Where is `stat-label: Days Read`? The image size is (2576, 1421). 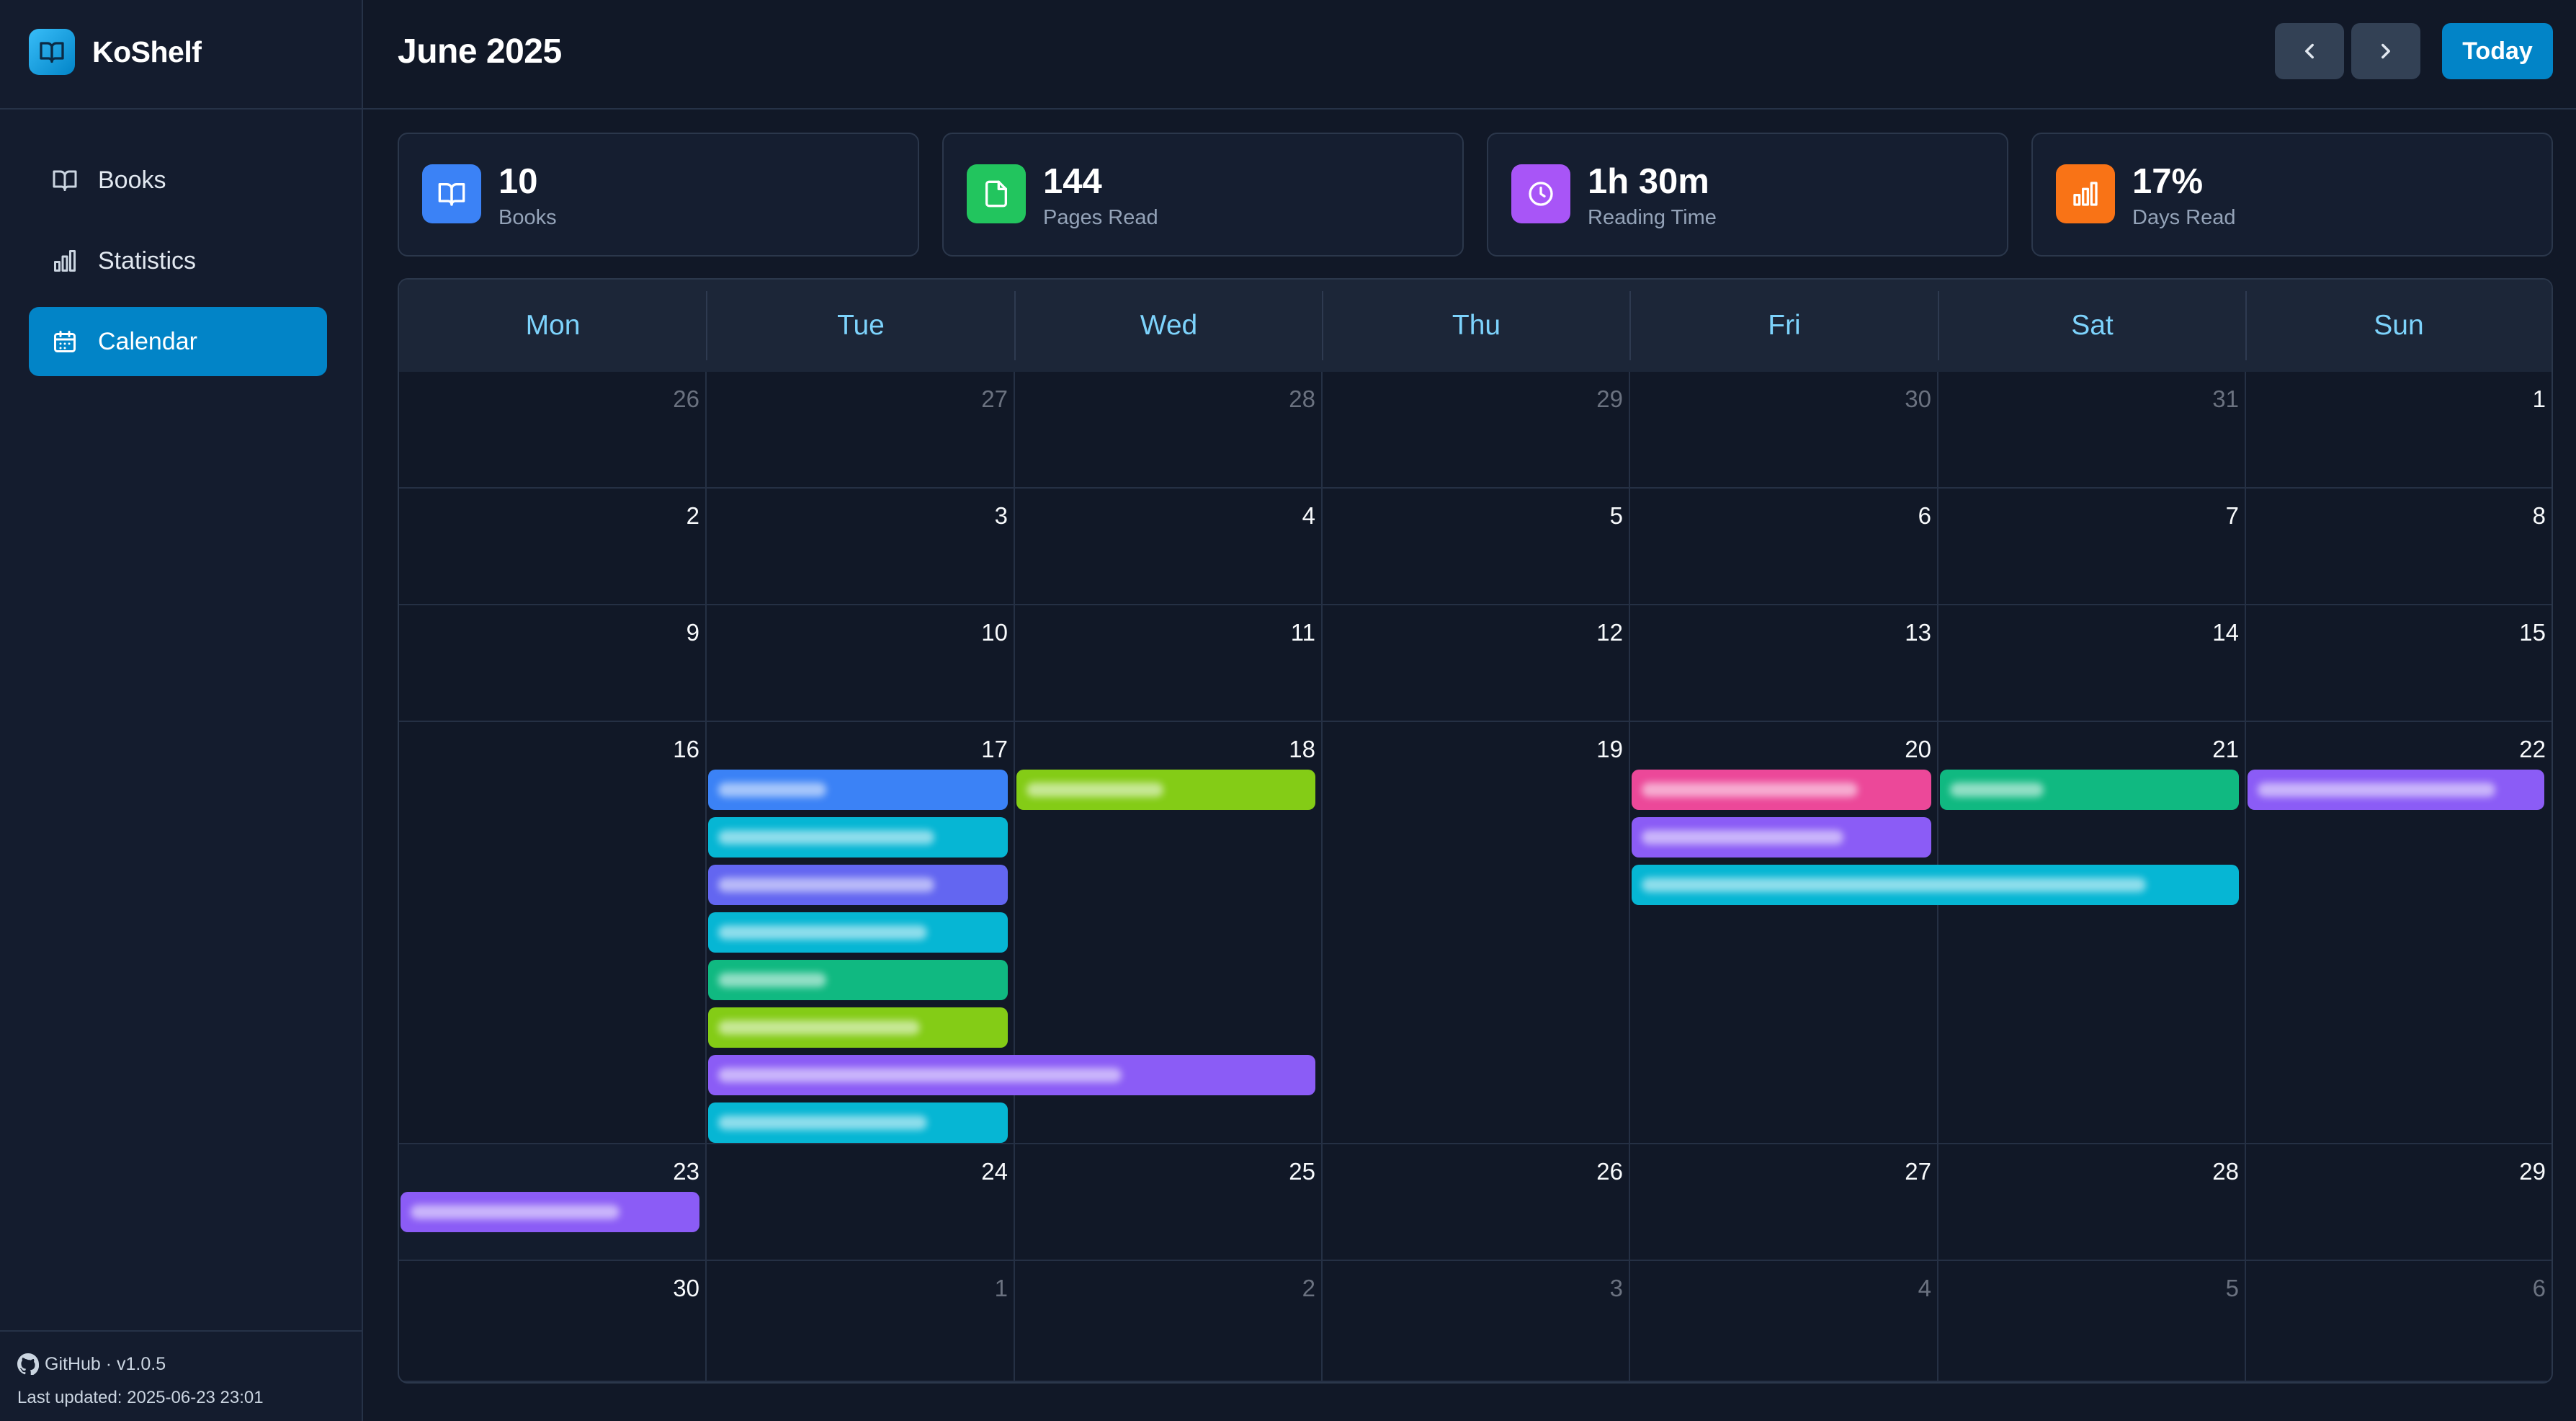 stat-label: Days Read is located at coordinates (2184, 217).